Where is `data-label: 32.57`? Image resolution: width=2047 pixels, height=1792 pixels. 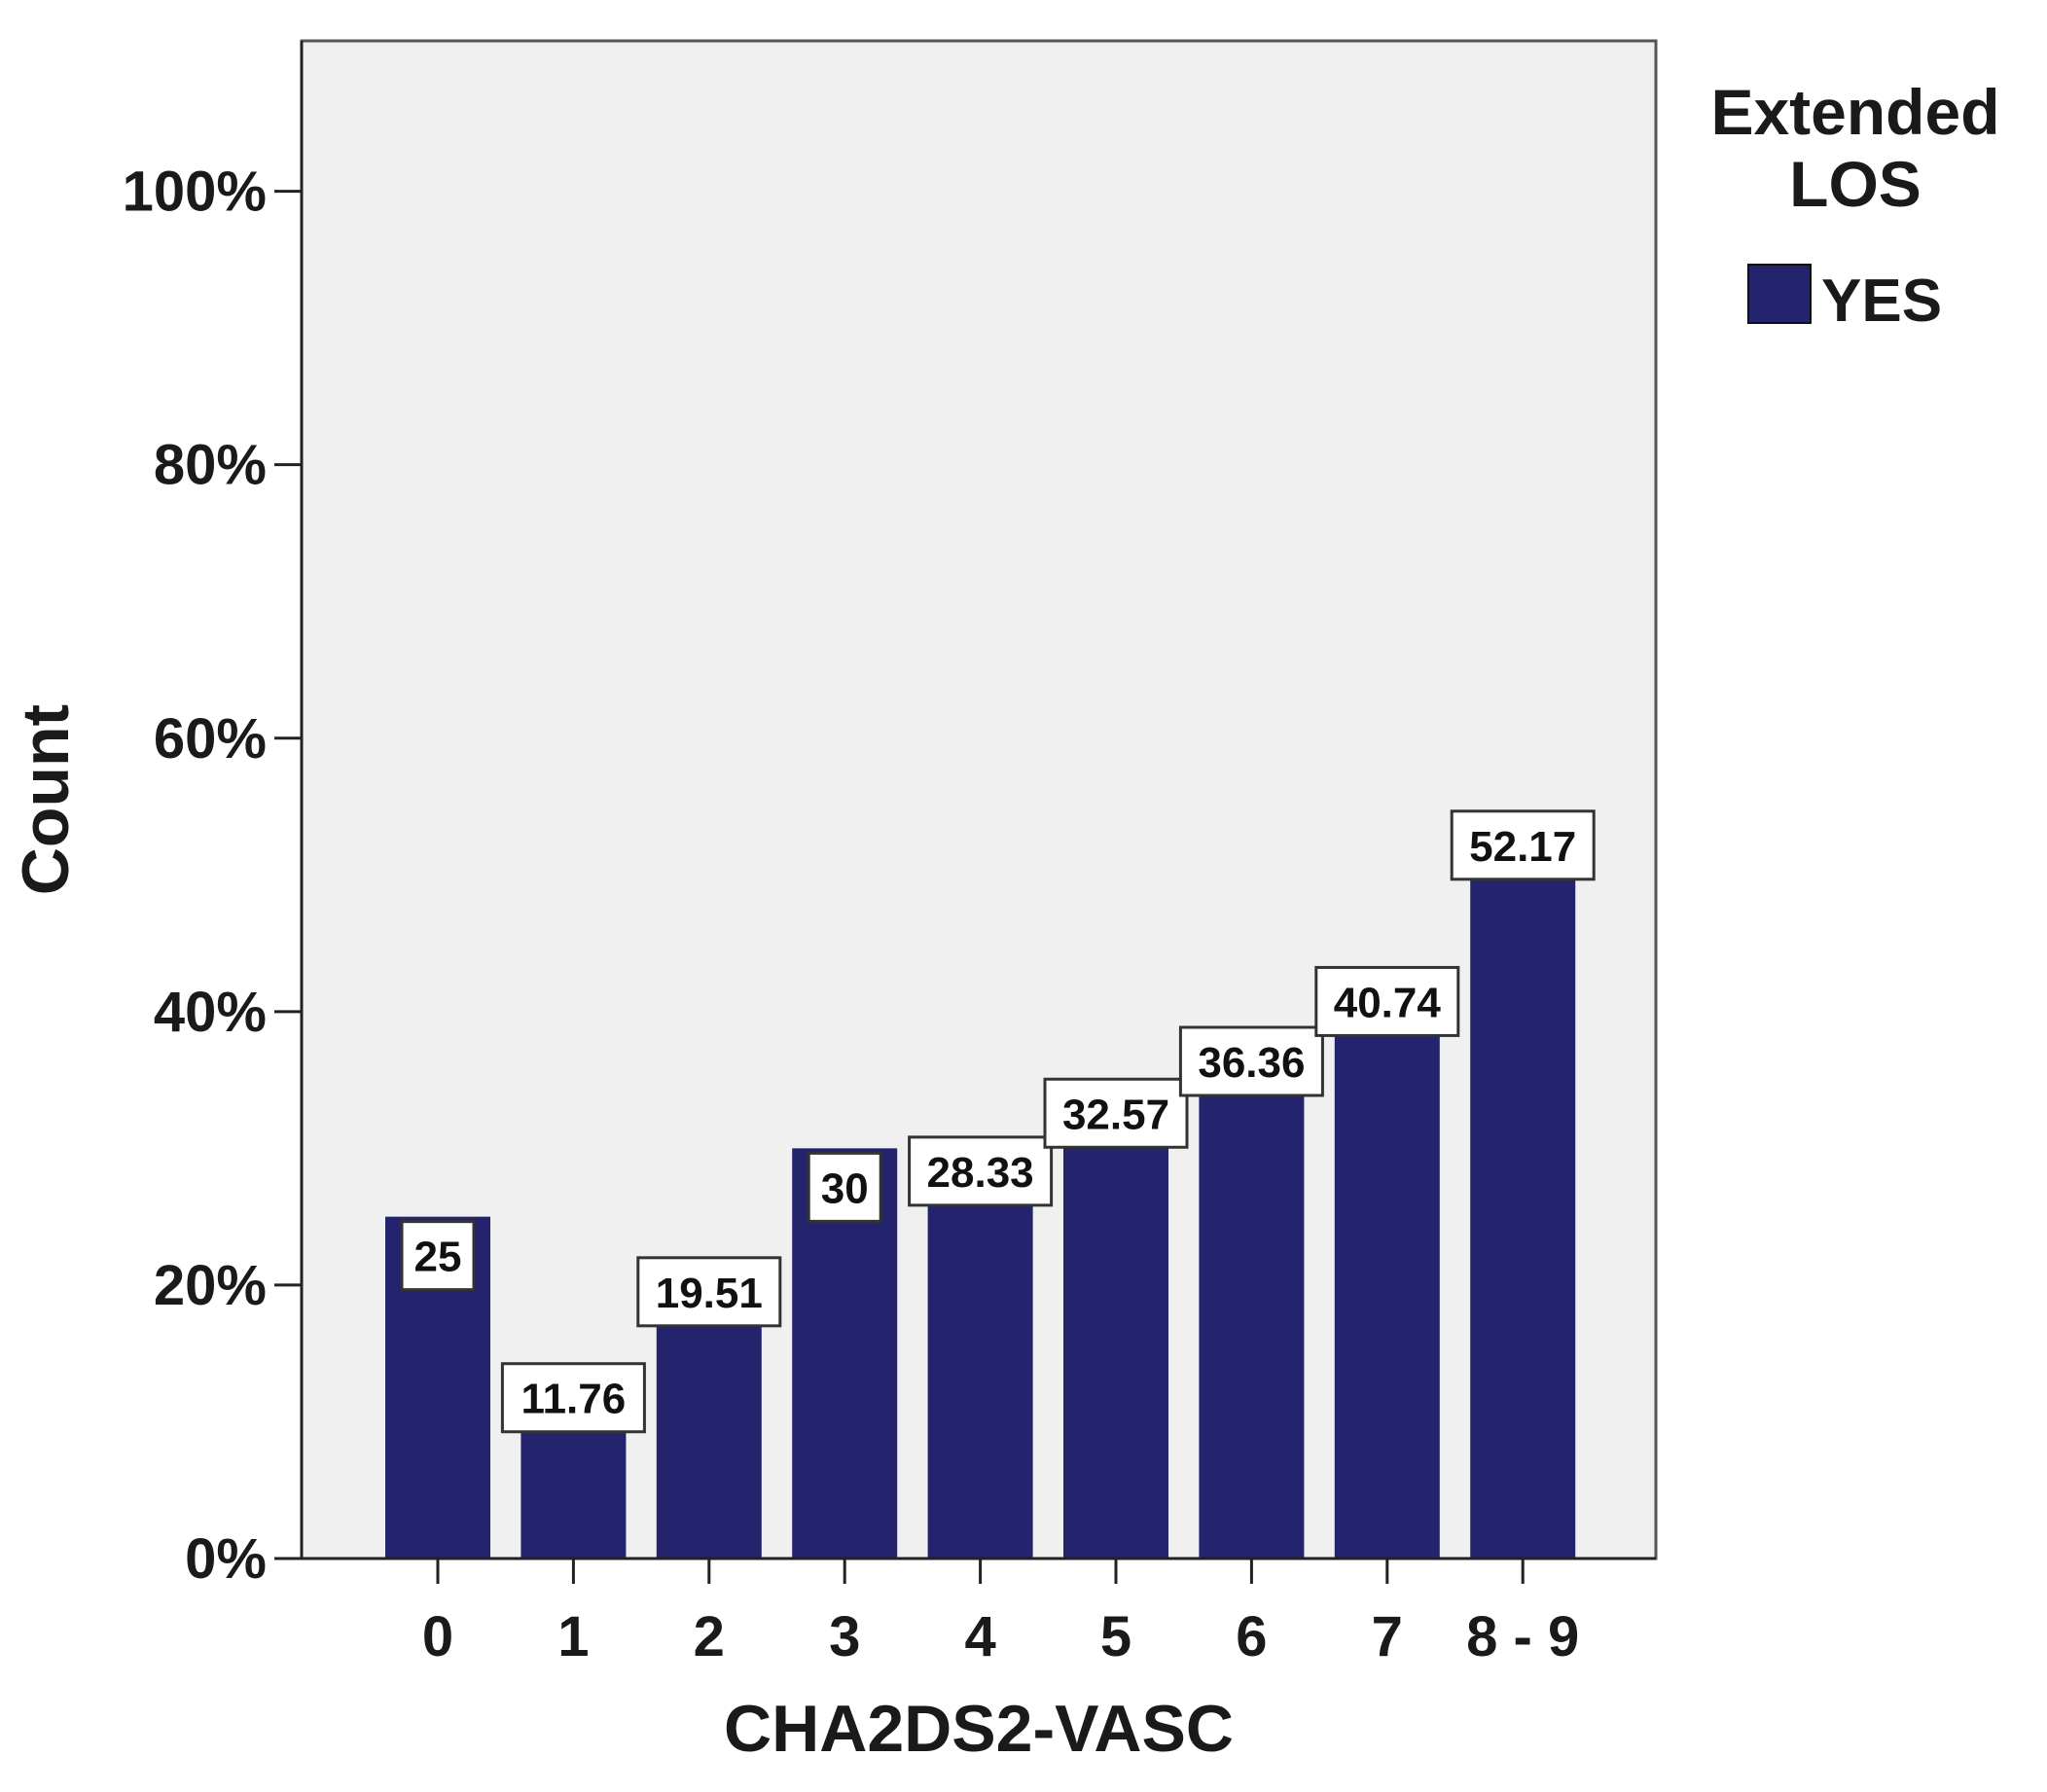
data-label: 32.57 is located at coordinates (1116, 1114).